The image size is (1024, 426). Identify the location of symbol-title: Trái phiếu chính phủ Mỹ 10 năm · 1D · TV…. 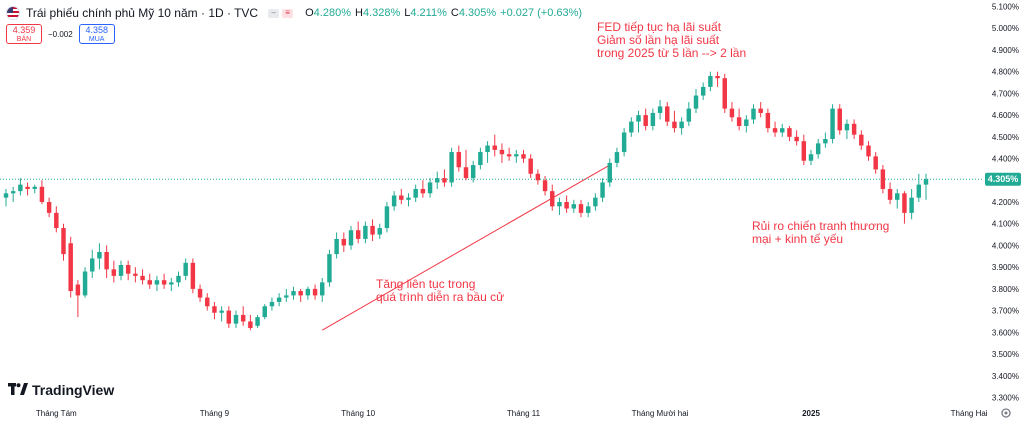
(142, 13).